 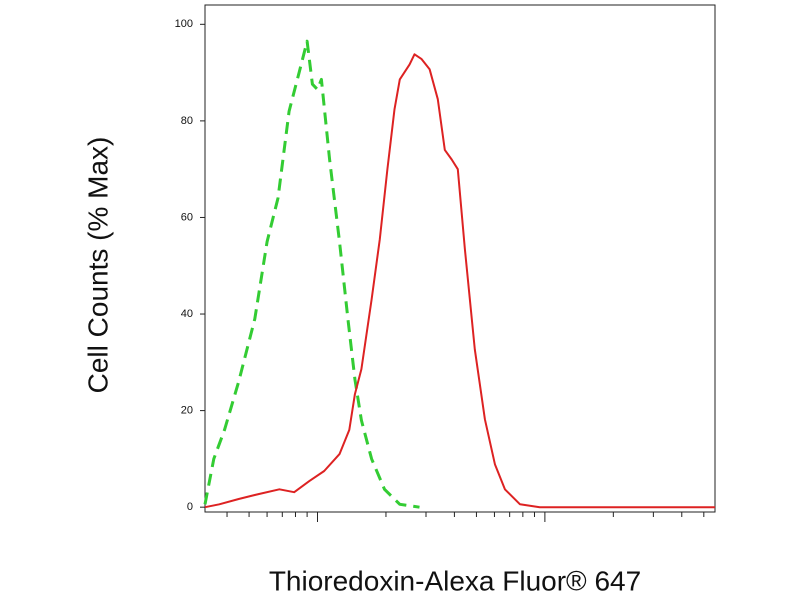 I want to click on y-axis-title: Cell Counts (% Max), so click(x=97, y=265).